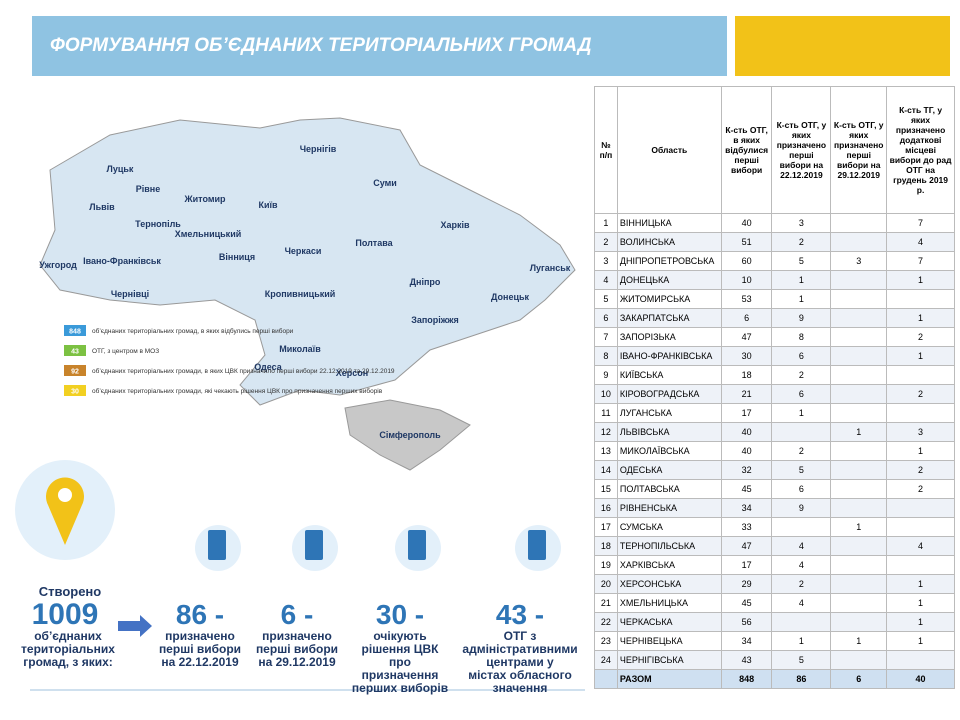 The height and width of the screenshot is (720, 960). Describe the element at coordinates (102, 207) in the screenshot. I see `city-label: Львів` at that location.